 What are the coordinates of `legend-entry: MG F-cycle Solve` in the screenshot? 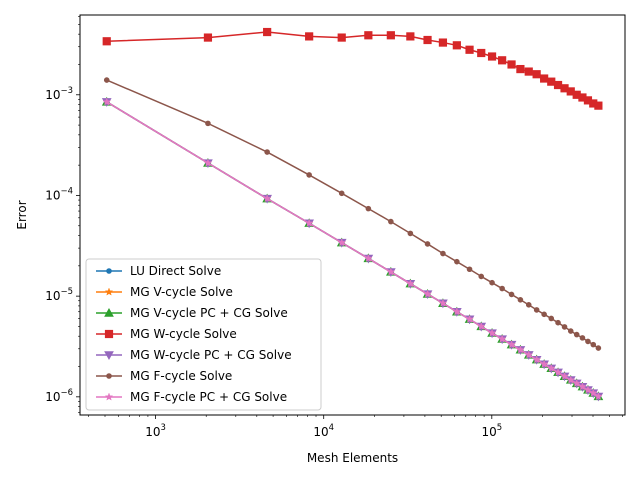 It's located at (164, 376).